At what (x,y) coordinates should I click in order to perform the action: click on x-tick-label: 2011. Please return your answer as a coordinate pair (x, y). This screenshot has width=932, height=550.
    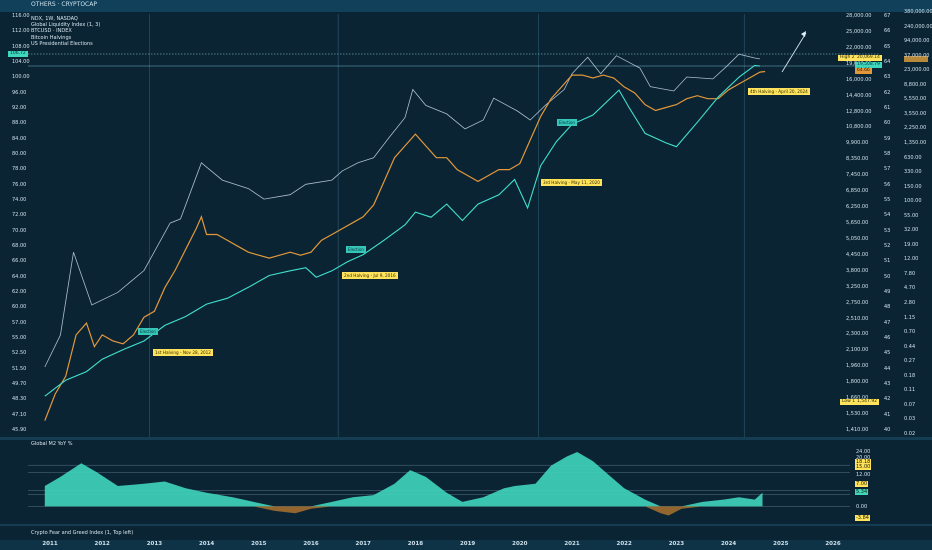
    Looking at the image, I should click on (50, 544).